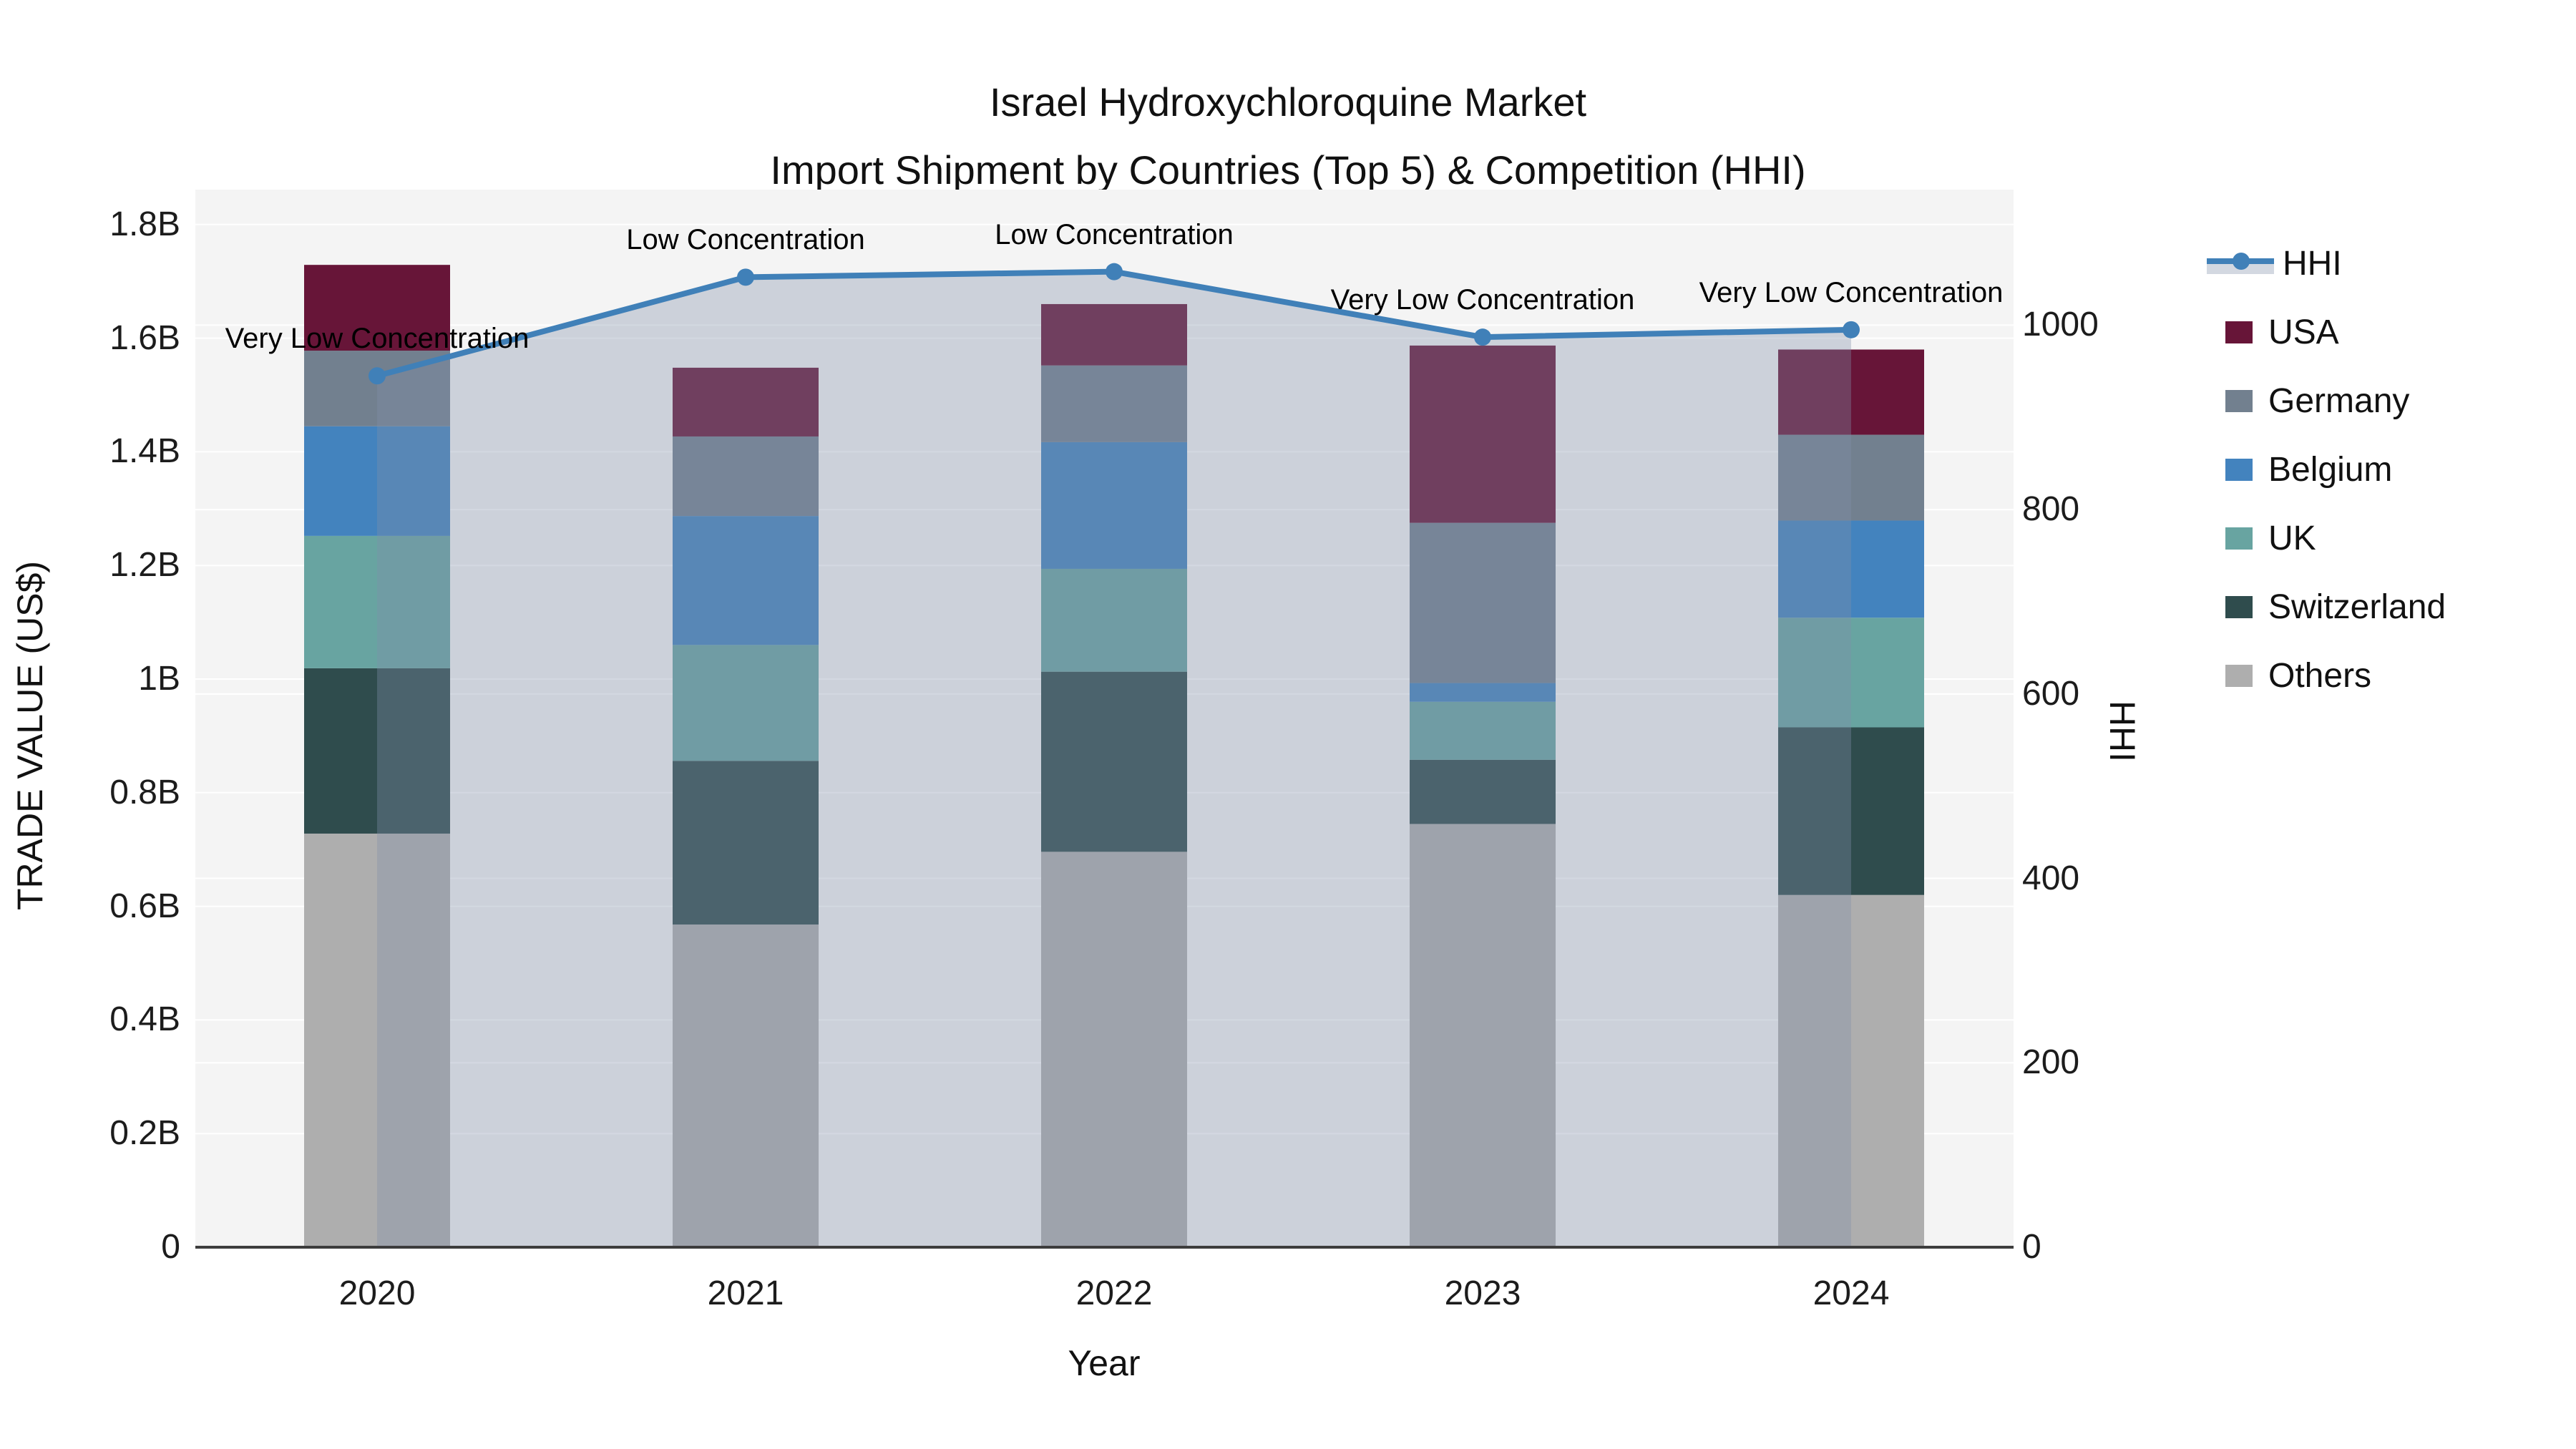  Describe the element at coordinates (1114, 403) in the screenshot. I see `bar-2022-germany` at that location.